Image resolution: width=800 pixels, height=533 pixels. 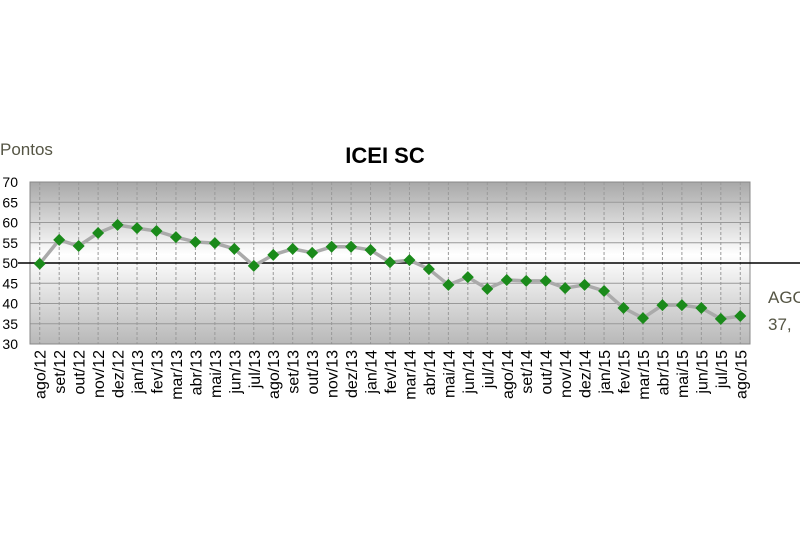 What do you see at coordinates (177, 375) in the screenshot?
I see `x-tick-label: mar/13` at bounding box center [177, 375].